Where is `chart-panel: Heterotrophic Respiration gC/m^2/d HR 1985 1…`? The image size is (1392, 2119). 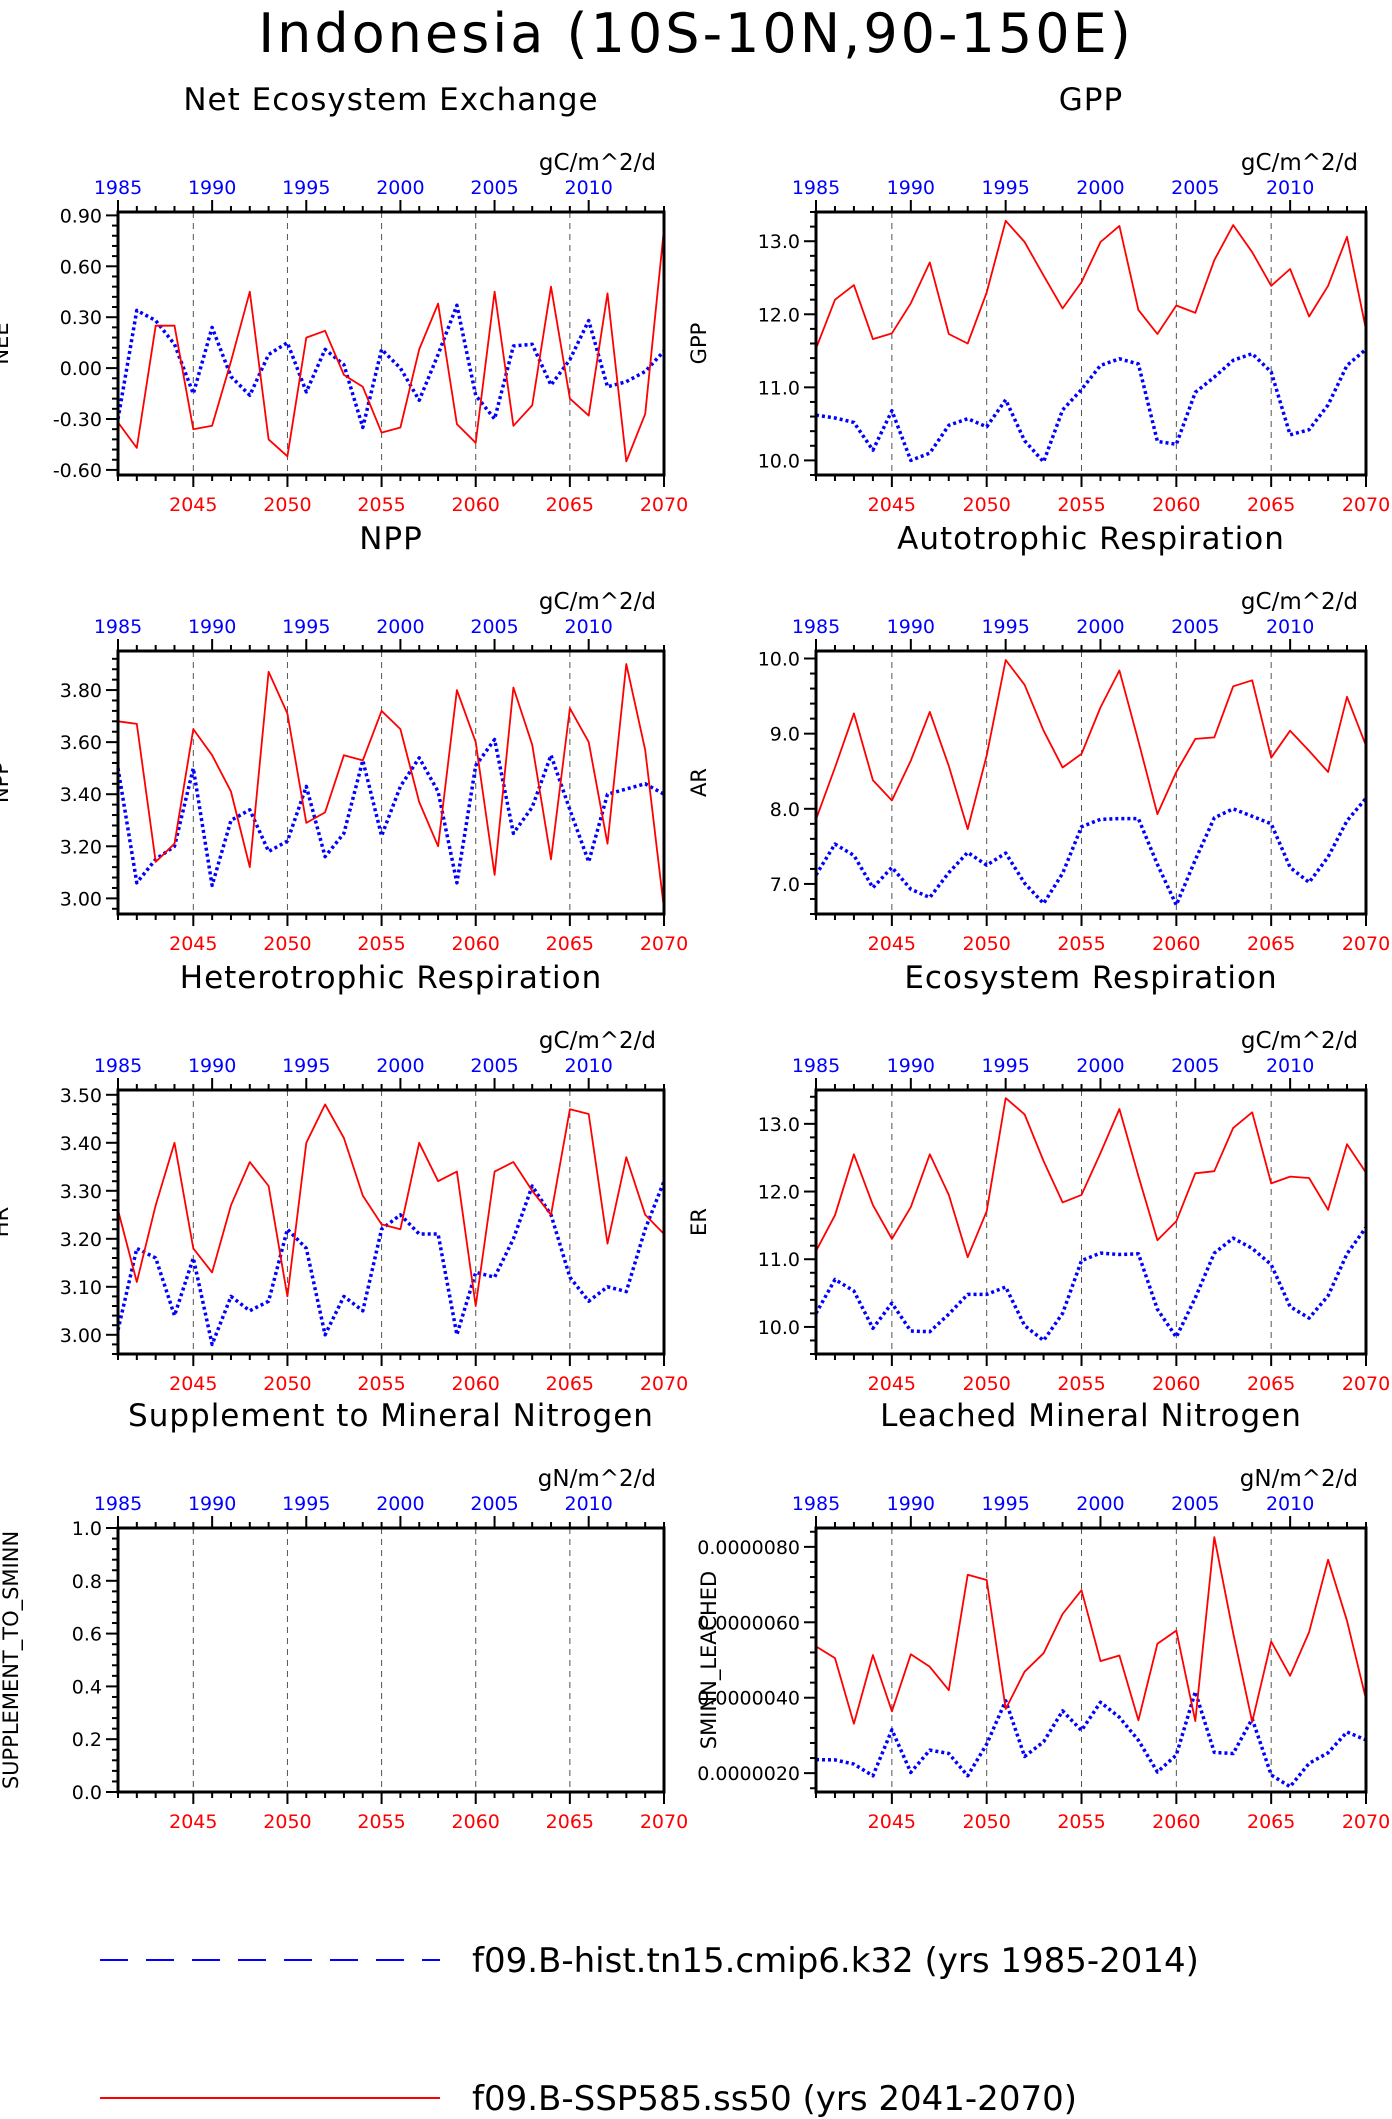 chart-panel: Heterotrophic Respiration gC/m^2/d HR 1985 1… is located at coordinates (344, 1177).